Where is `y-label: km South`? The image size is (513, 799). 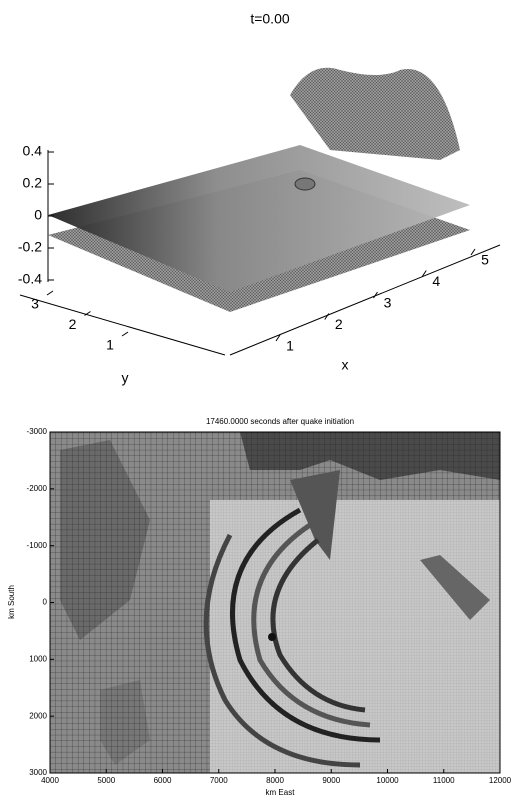
y-label: km South is located at coordinates (11, 602).